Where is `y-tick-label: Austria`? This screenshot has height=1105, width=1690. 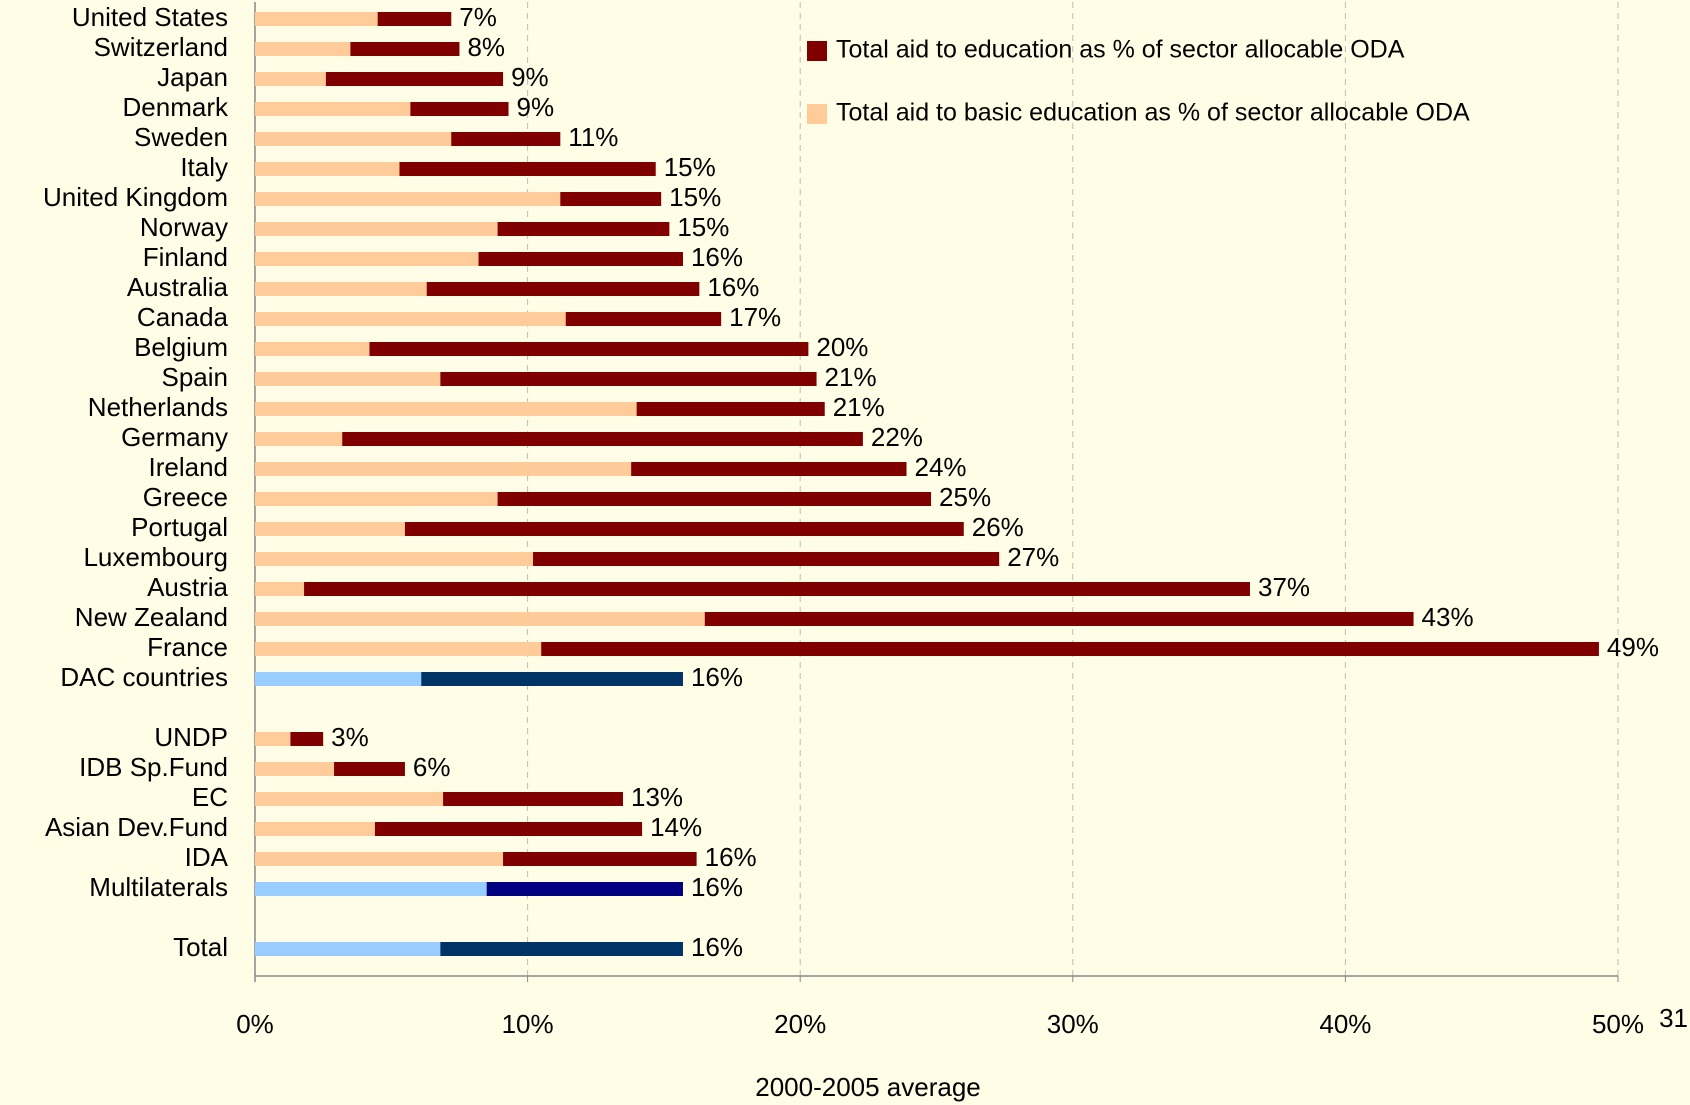
y-tick-label: Austria is located at coordinates (187, 587).